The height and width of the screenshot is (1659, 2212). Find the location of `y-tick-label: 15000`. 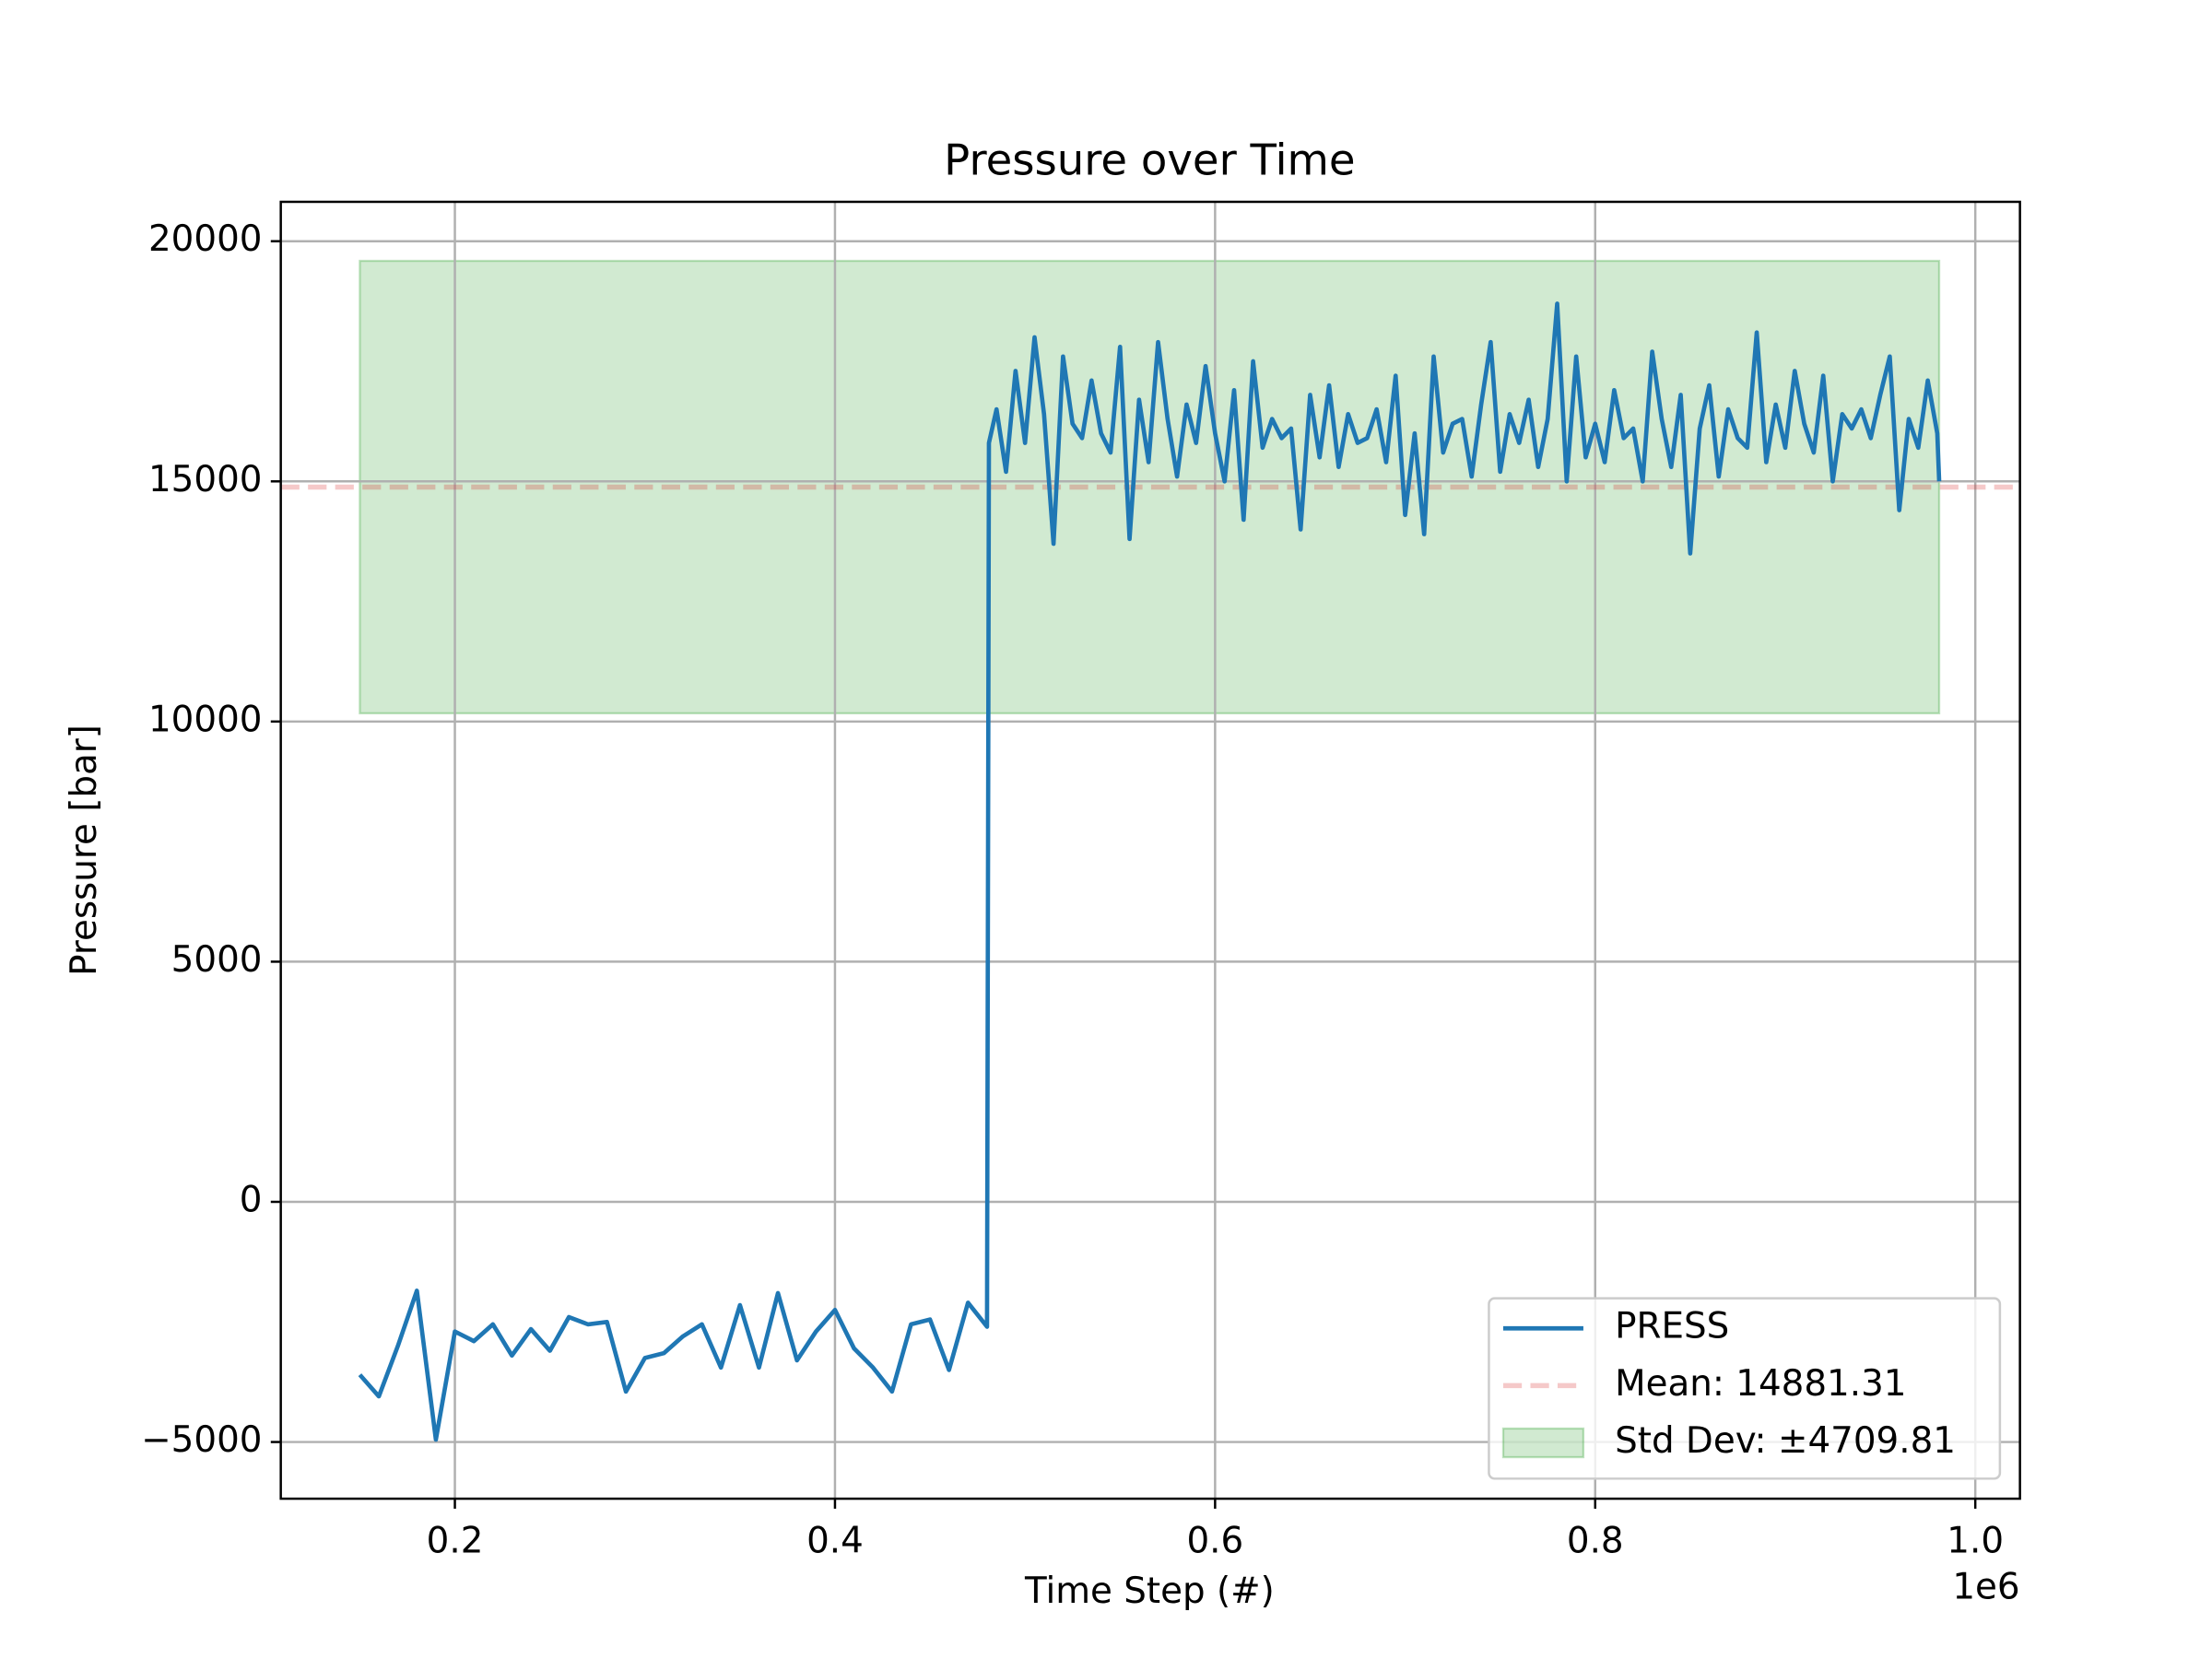

y-tick-label: 15000 is located at coordinates (205, 479).